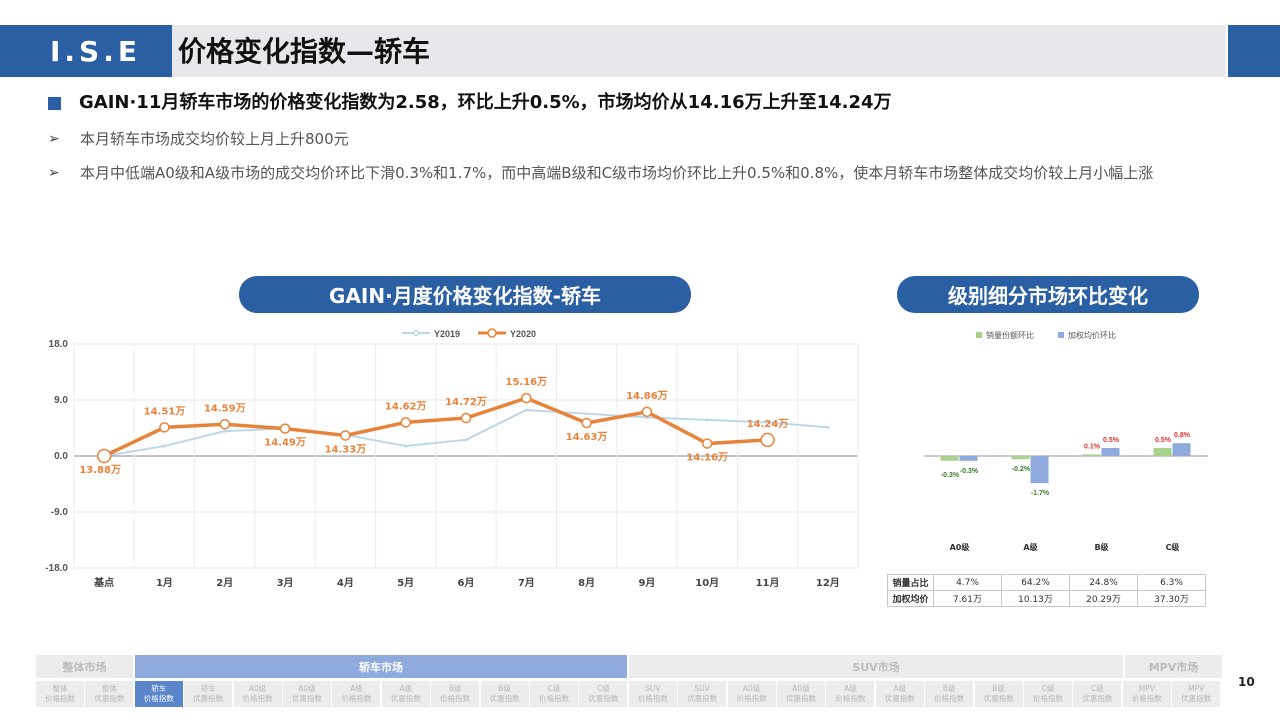 This screenshot has width=1280, height=720. Describe the element at coordinates (646, 583) in the screenshot. I see `x-tick-label: 9月` at that location.